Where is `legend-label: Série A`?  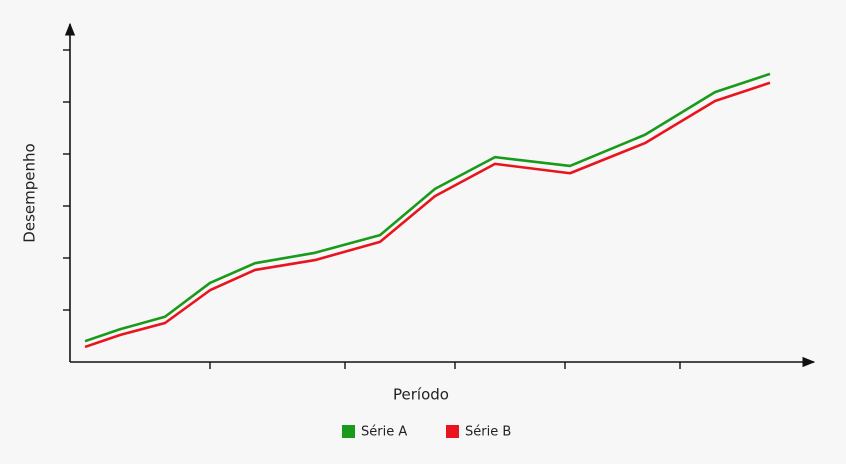 legend-label: Série A is located at coordinates (384, 432).